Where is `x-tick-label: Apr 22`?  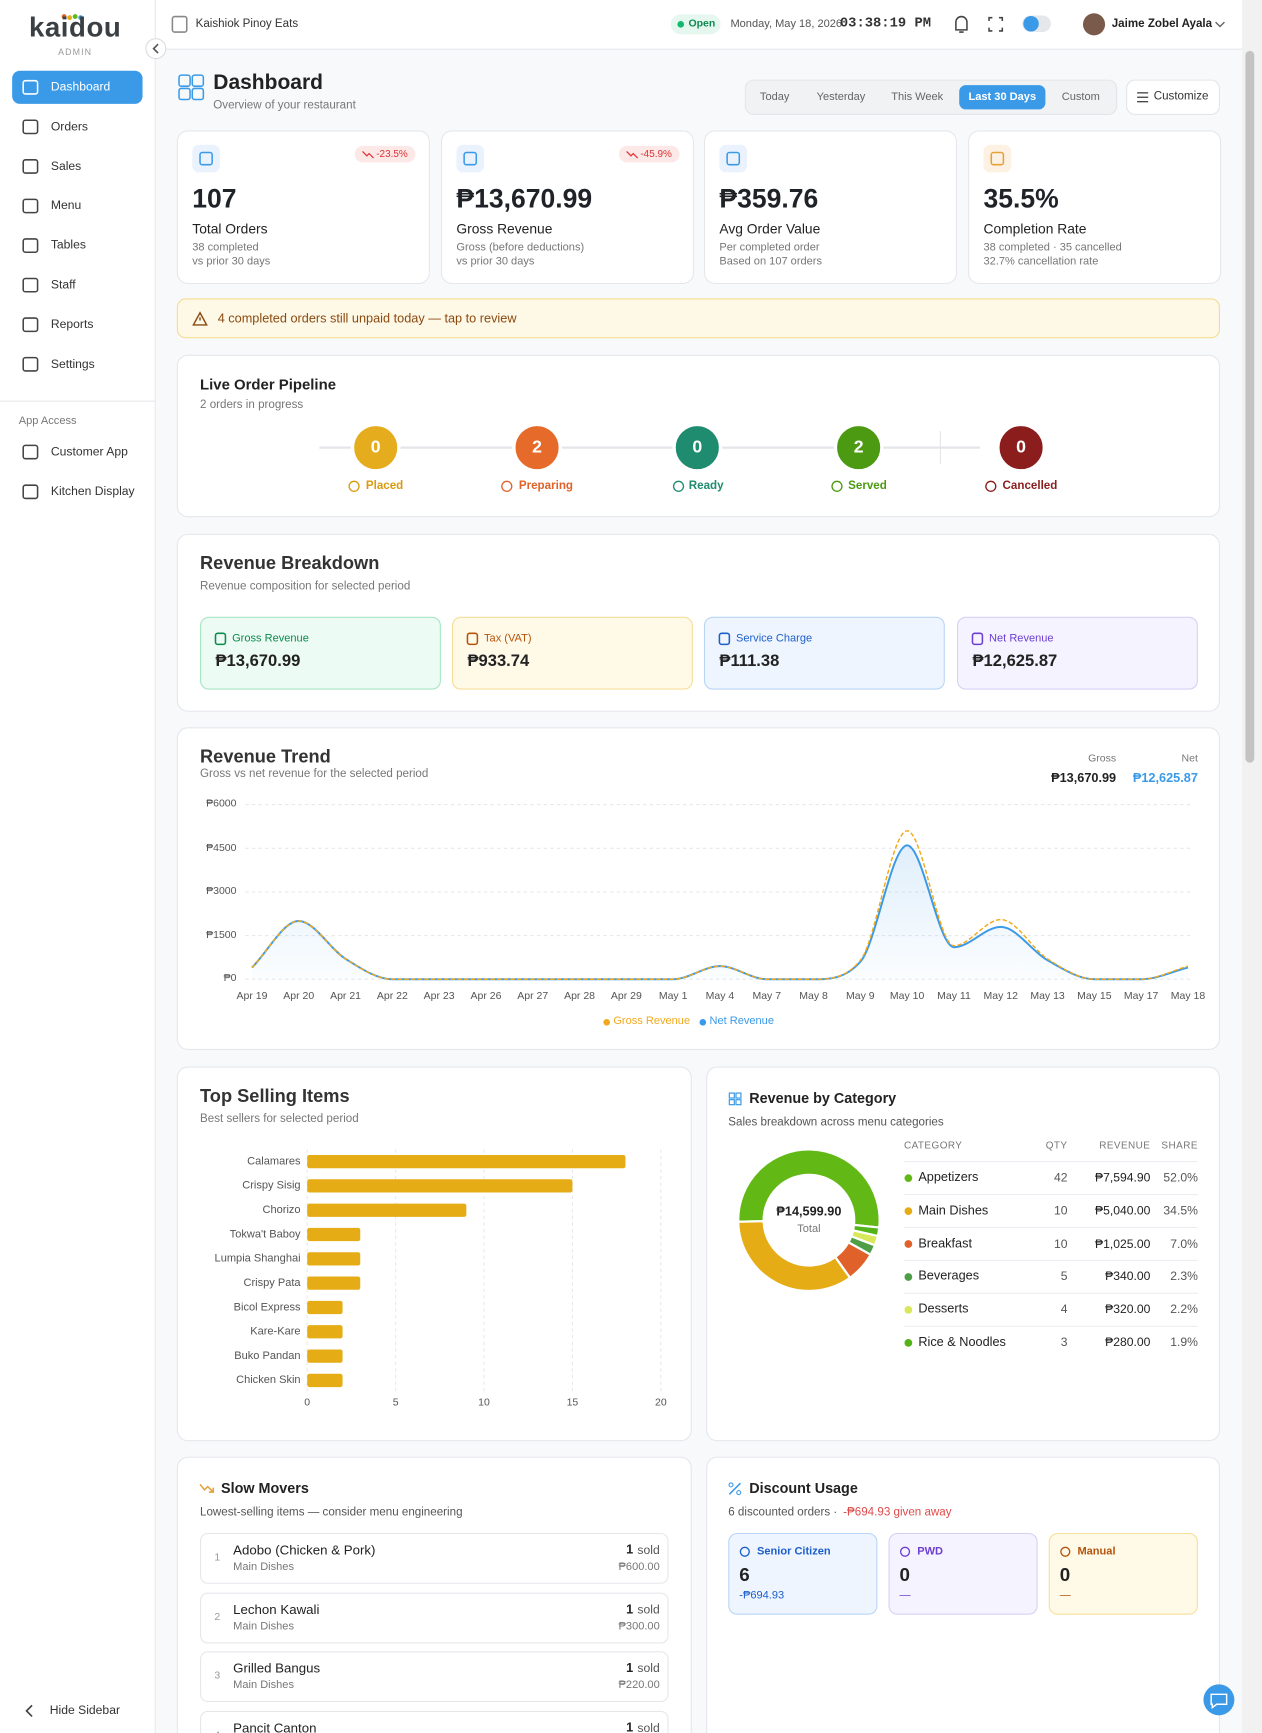 x-tick-label: Apr 22 is located at coordinates (392, 996).